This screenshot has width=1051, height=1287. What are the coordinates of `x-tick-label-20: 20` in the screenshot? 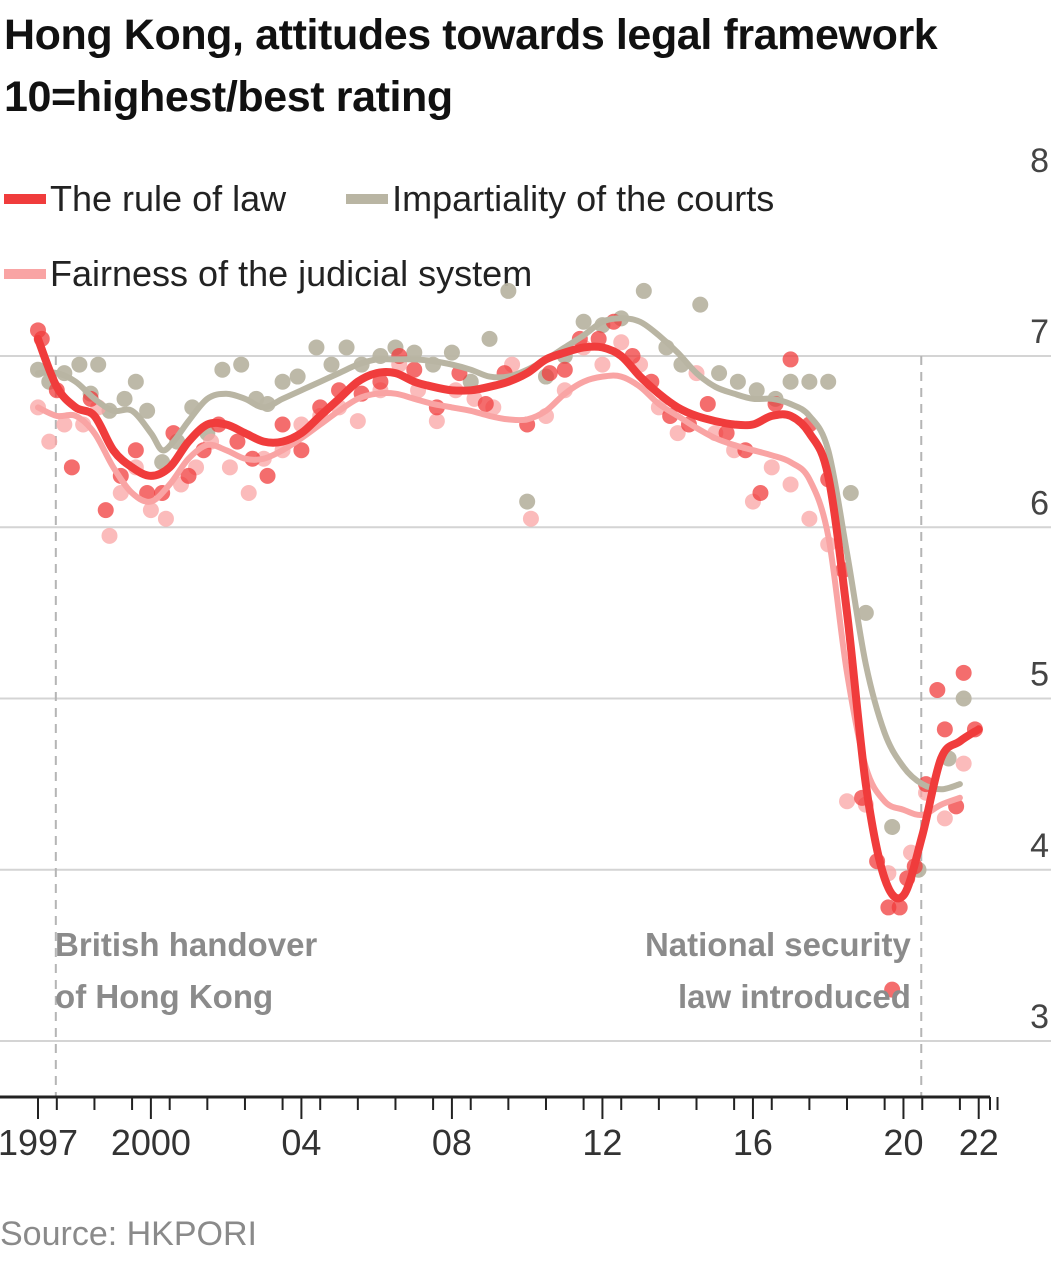 It's located at (903, 1142).